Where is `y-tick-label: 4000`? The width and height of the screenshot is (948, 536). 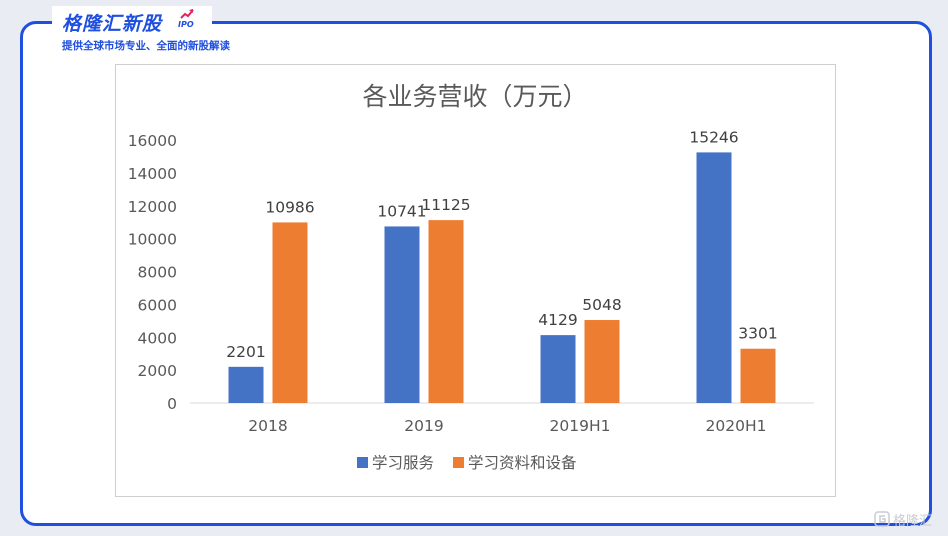 y-tick-label: 4000 is located at coordinates (157, 338).